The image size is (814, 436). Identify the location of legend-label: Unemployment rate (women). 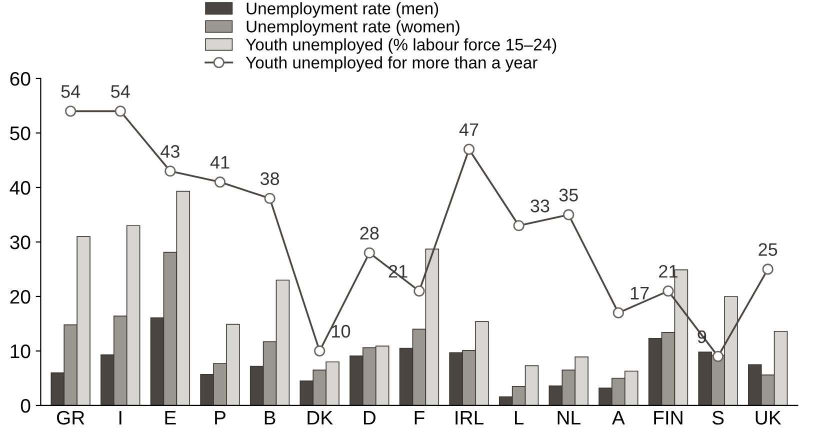
(353, 28).